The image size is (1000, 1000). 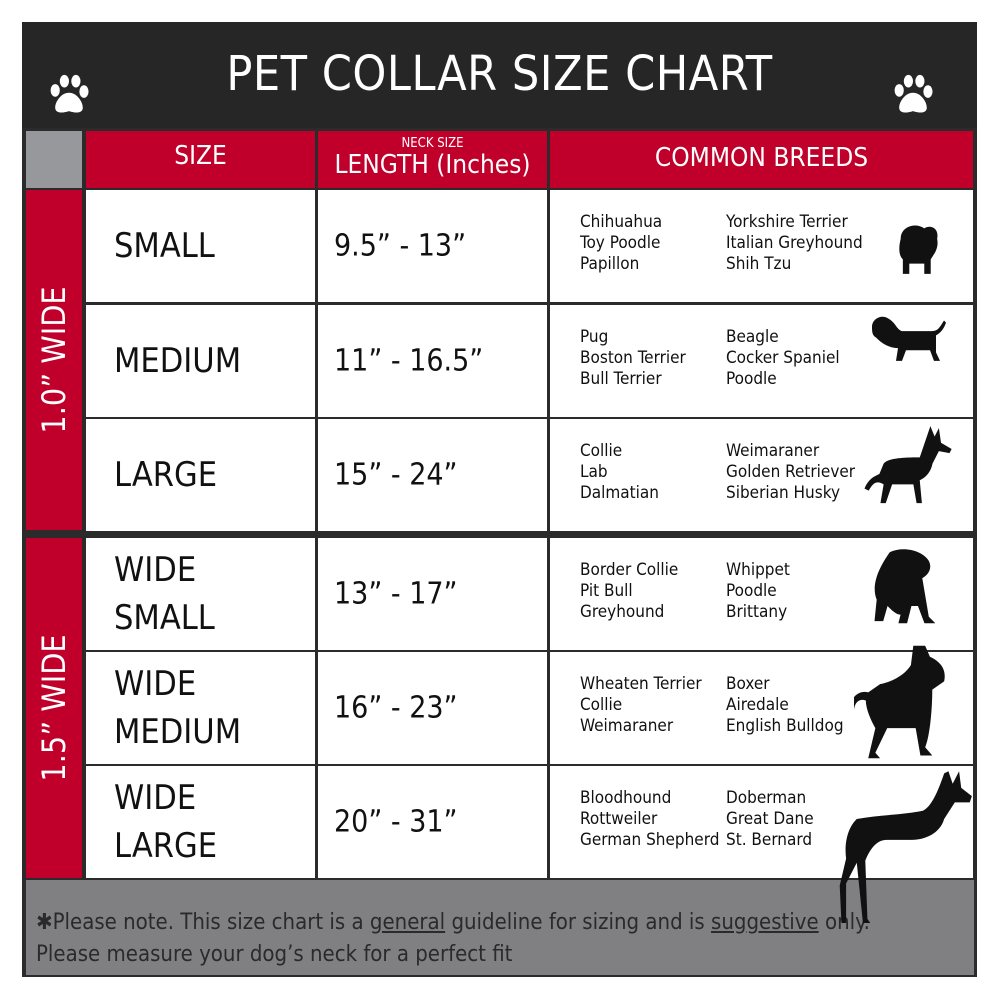 I want to click on breed-name: German Shepherd, so click(x=650, y=840).